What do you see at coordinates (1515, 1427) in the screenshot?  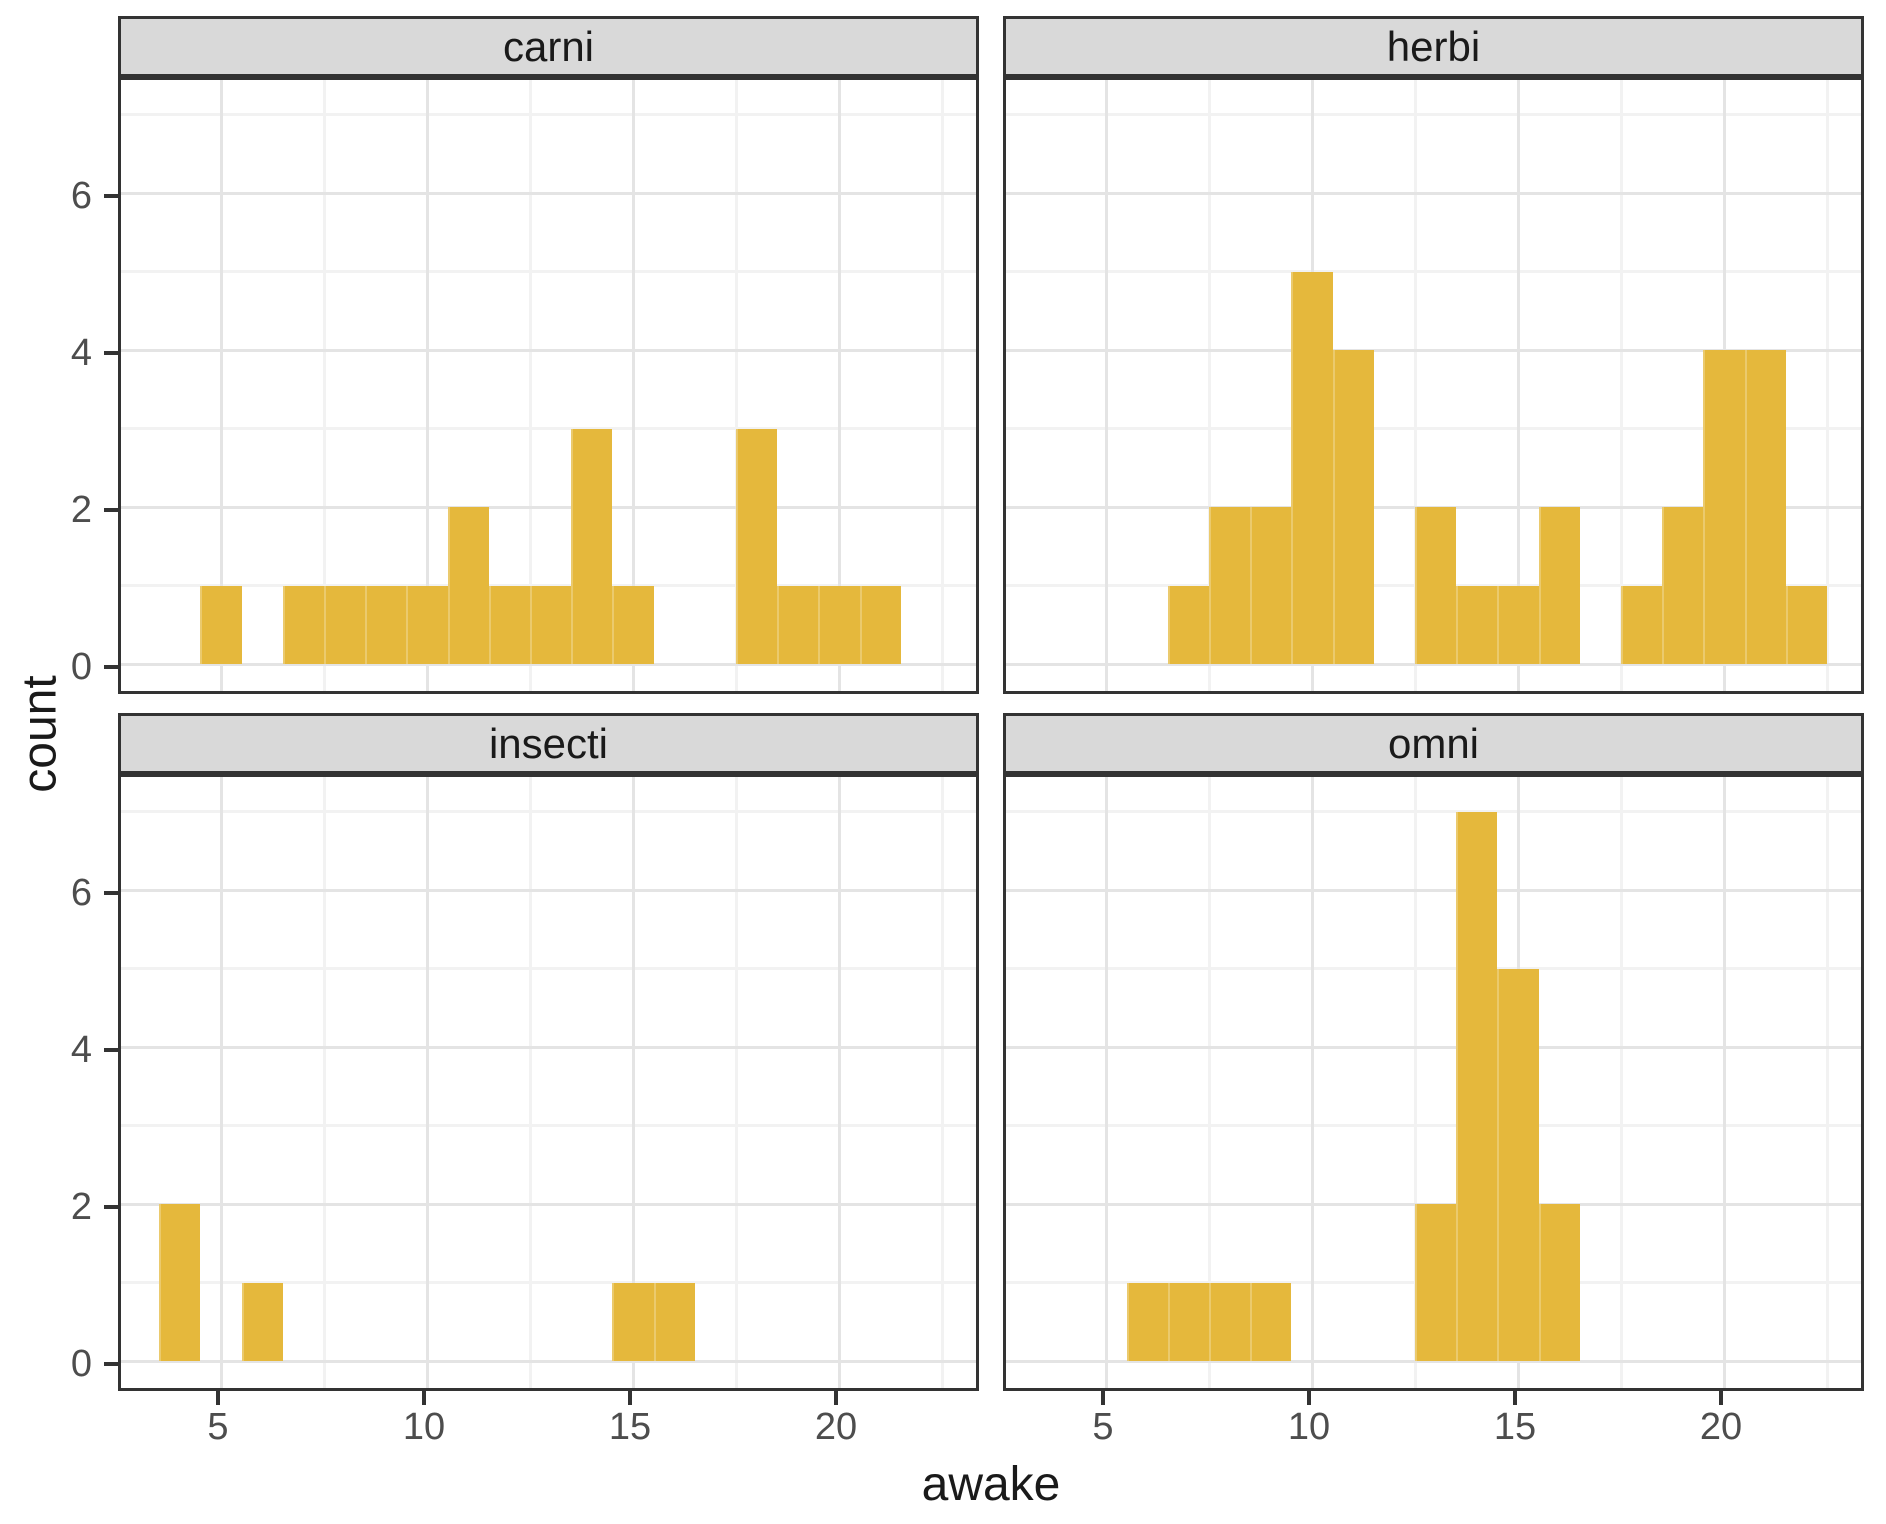 I see `x-tick-label: 15` at bounding box center [1515, 1427].